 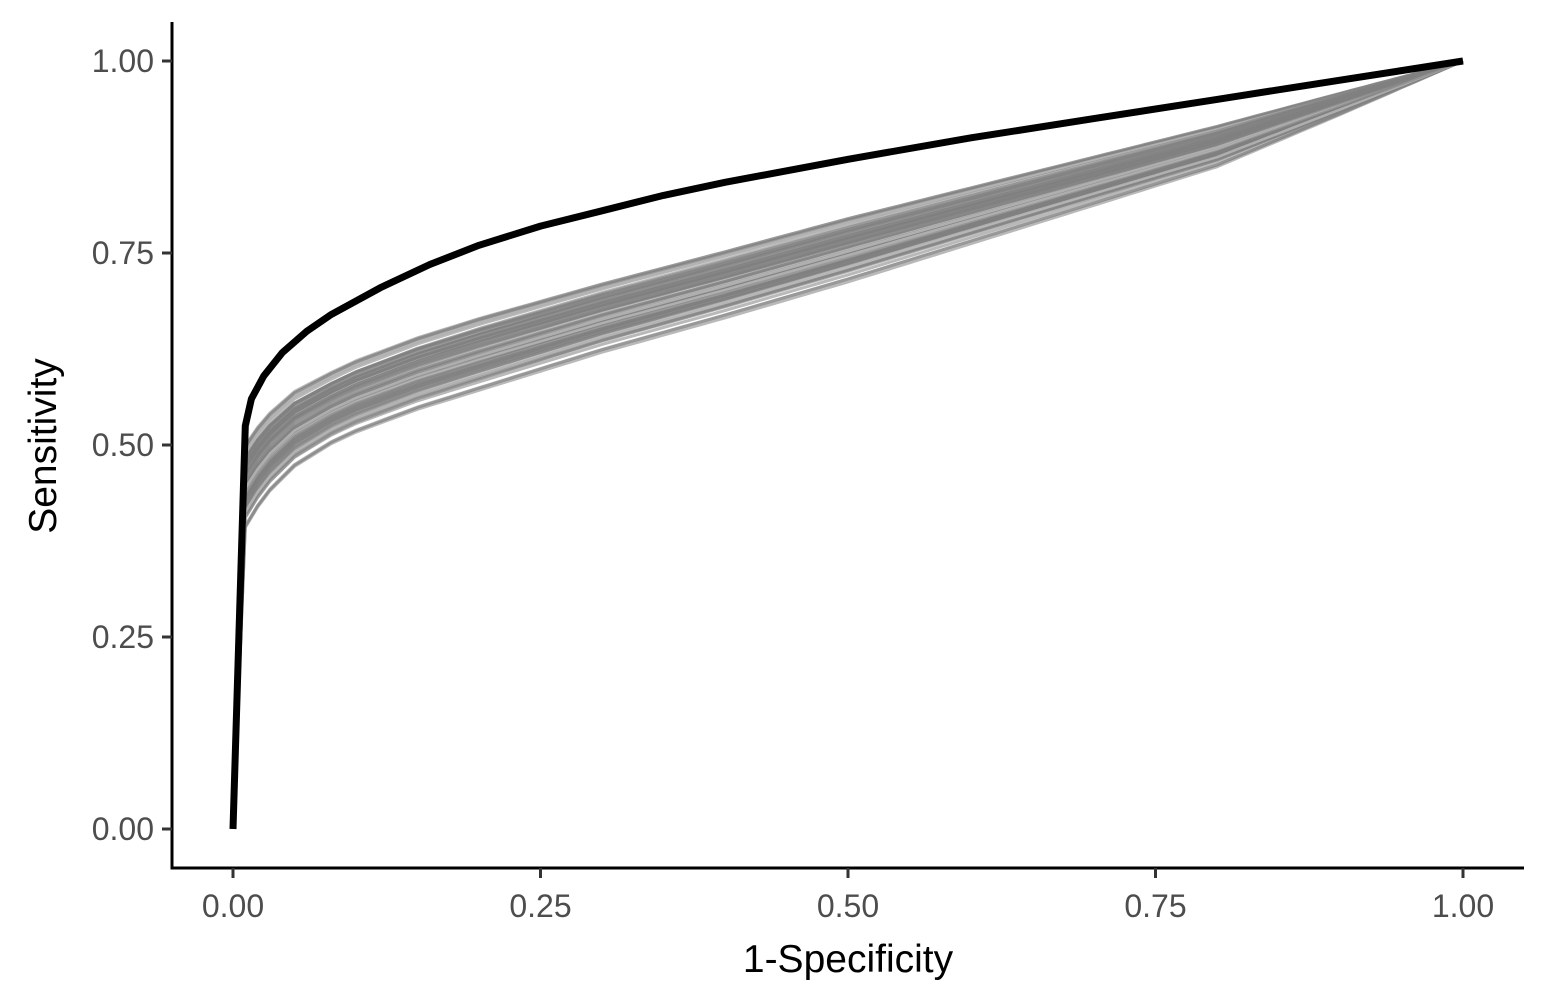 What do you see at coordinates (123, 253) in the screenshot?
I see `y-tick-label: 0.75` at bounding box center [123, 253].